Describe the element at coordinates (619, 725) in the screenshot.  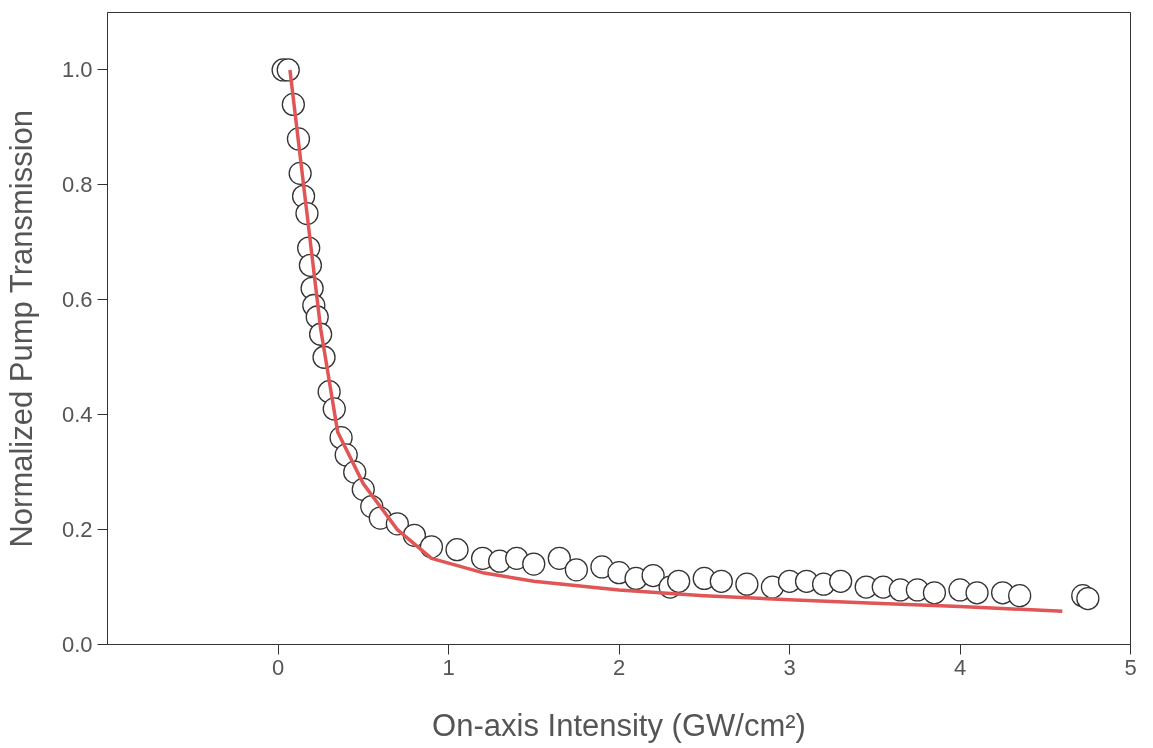
I see `x-axis-title: On-axis Intensity (GW/cm²)` at that location.